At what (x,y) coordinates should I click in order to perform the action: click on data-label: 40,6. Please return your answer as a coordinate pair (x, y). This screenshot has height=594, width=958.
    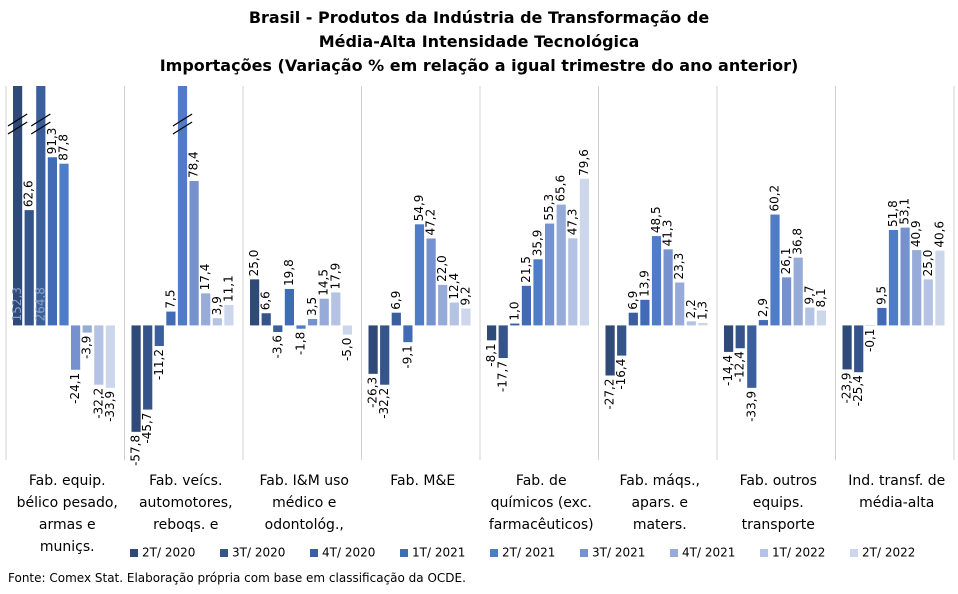
    Looking at the image, I should click on (939, 234).